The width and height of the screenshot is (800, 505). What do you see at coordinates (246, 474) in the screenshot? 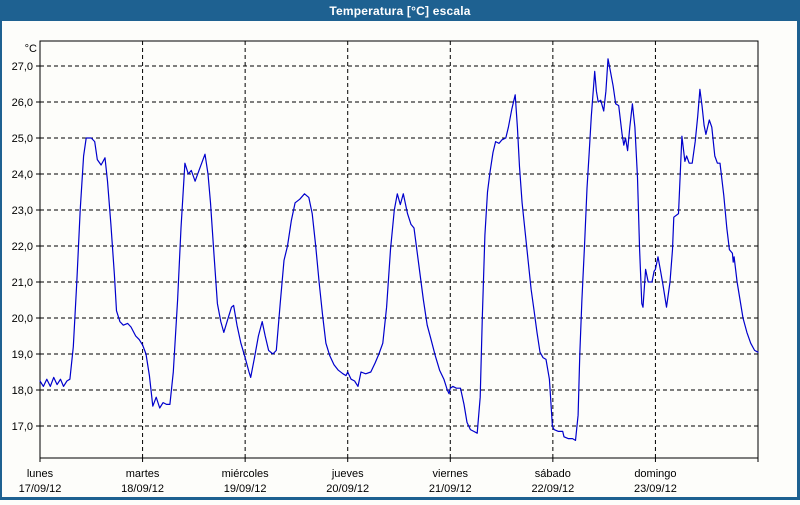
I see `x-axis-day-label: miércoles` at bounding box center [246, 474].